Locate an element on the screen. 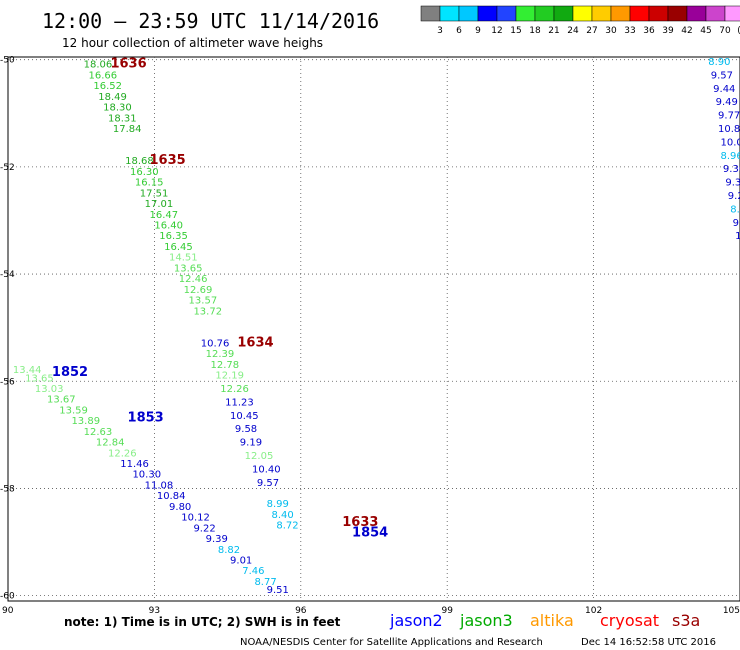 The height and width of the screenshot is (650, 740). wave-height-value: 17.01 is located at coordinates (159, 204).